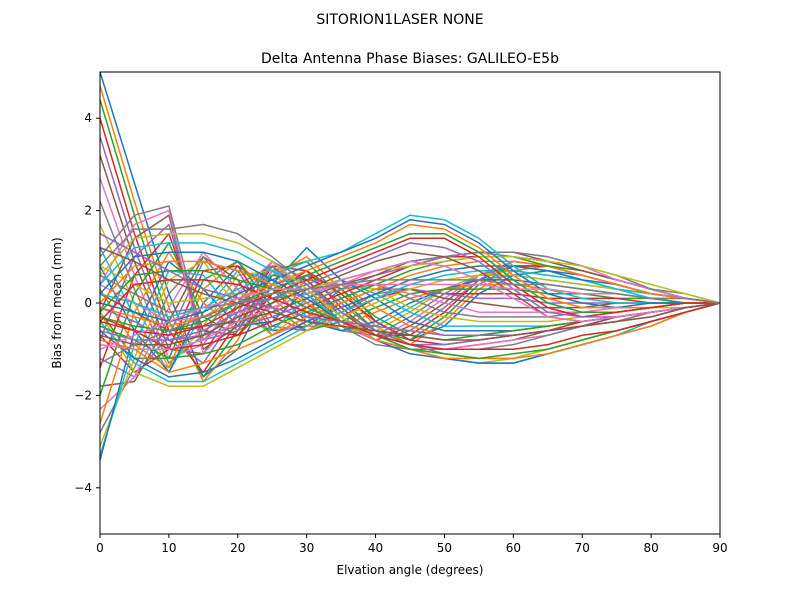 This screenshot has width=800, height=600. I want to click on x-tick-label: 50, so click(444, 548).